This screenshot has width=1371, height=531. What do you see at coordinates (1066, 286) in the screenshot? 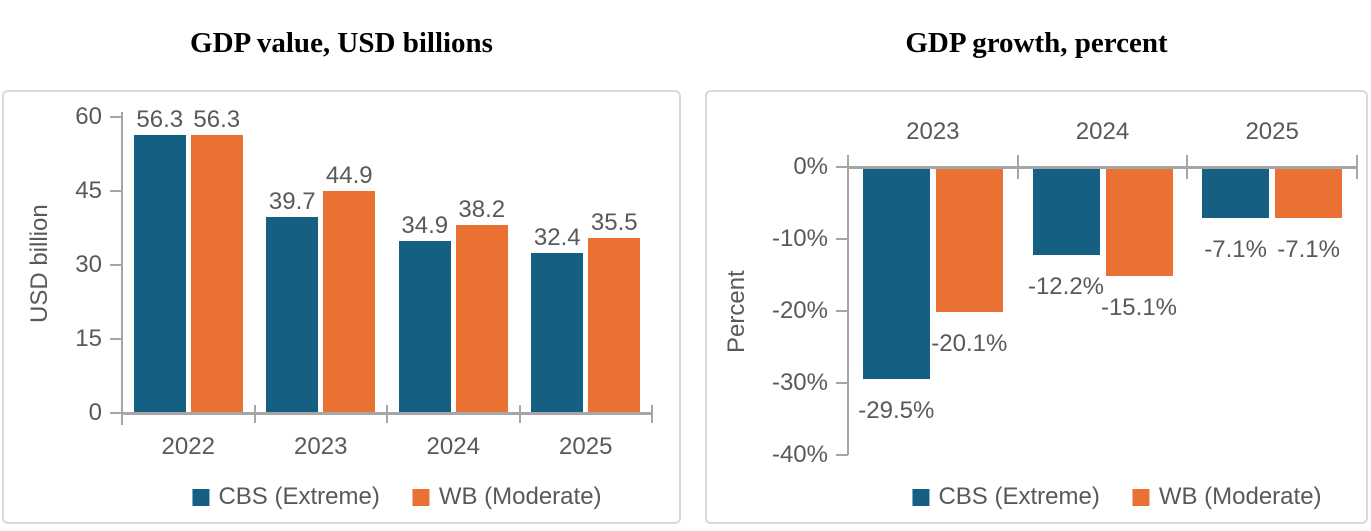
I see `data-label-2024: -12.2%` at bounding box center [1066, 286].